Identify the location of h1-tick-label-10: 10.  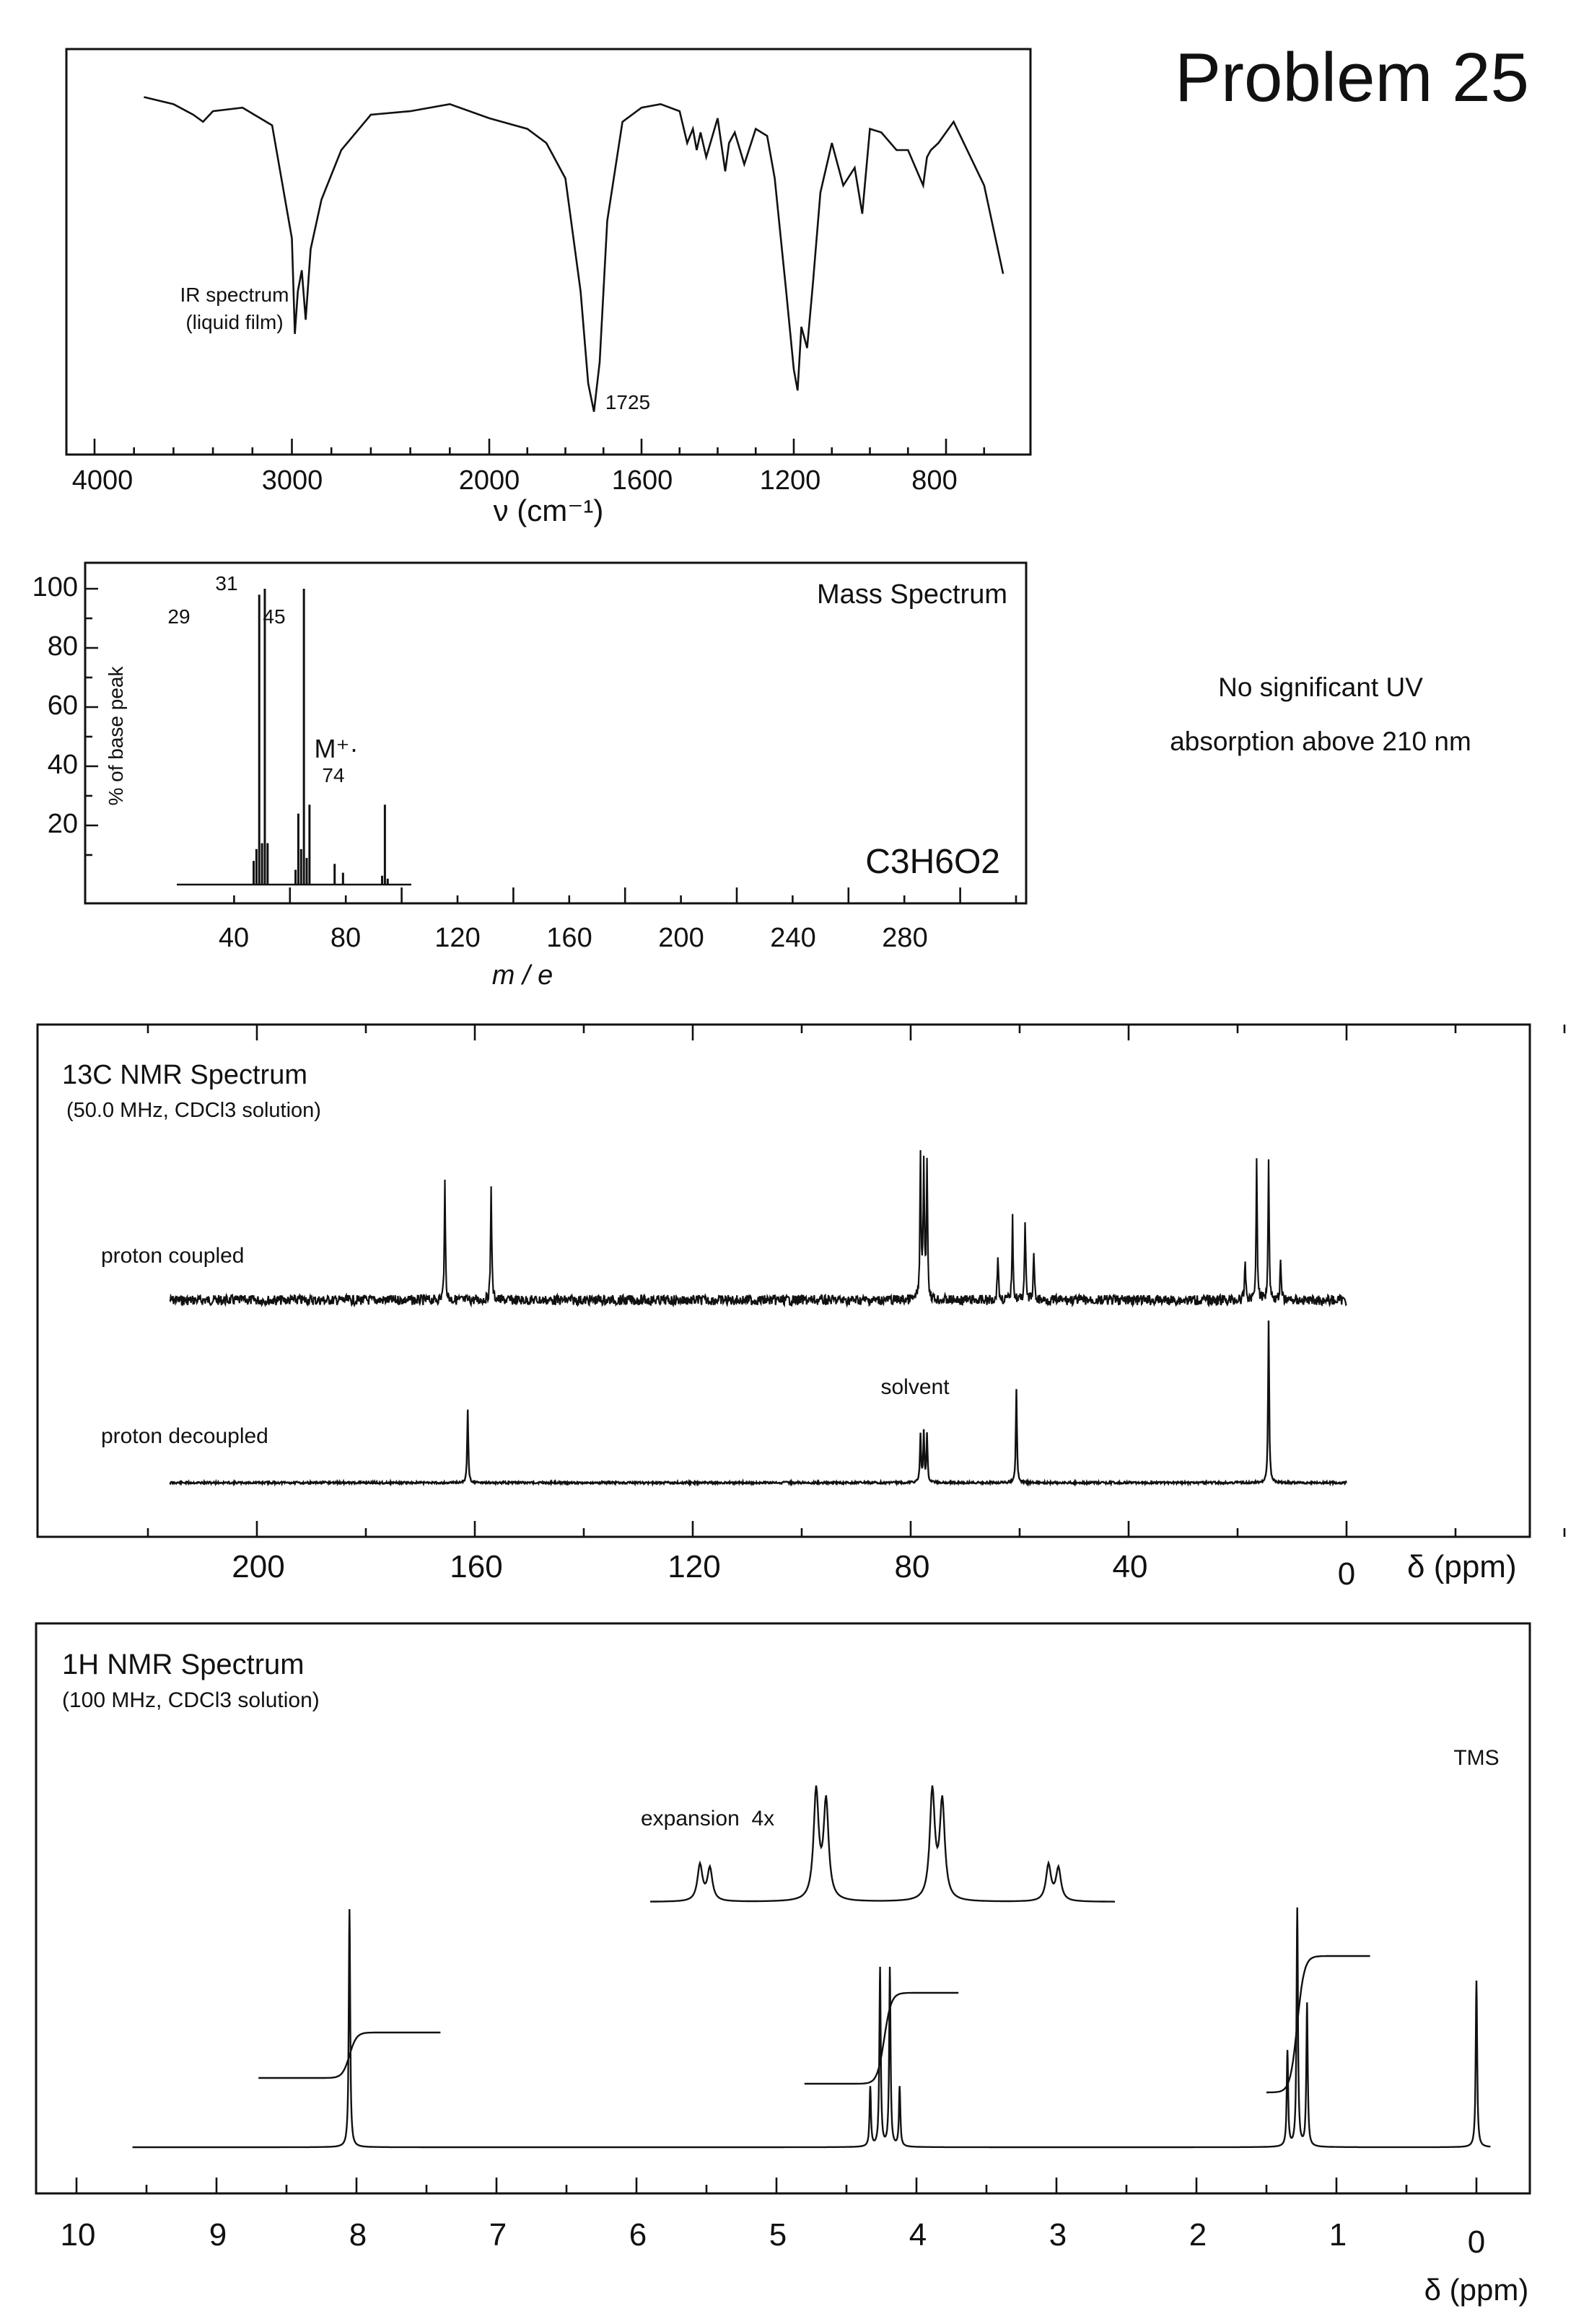
(78, 2235).